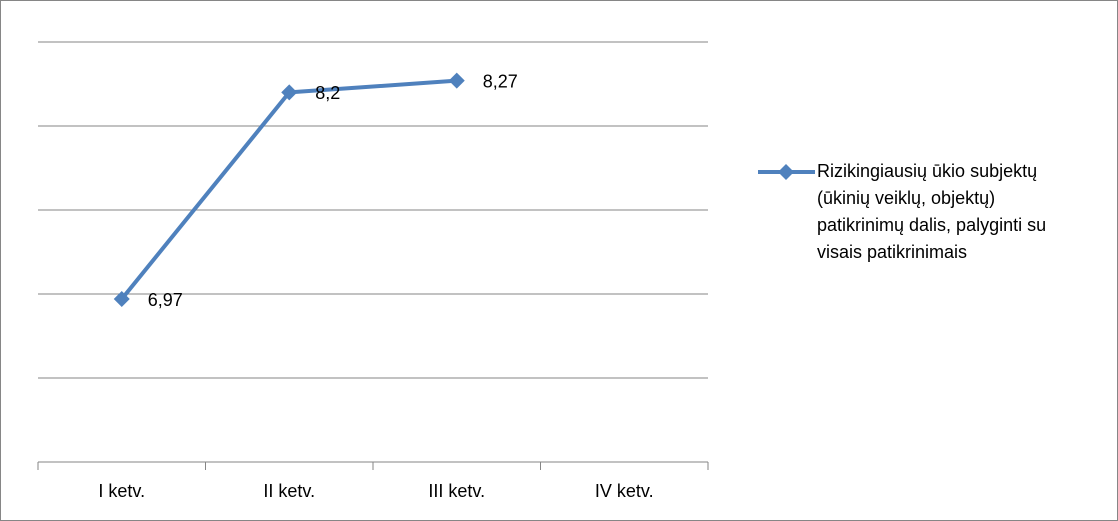  I want to click on x-tick-label: I ketv., so click(121, 491).